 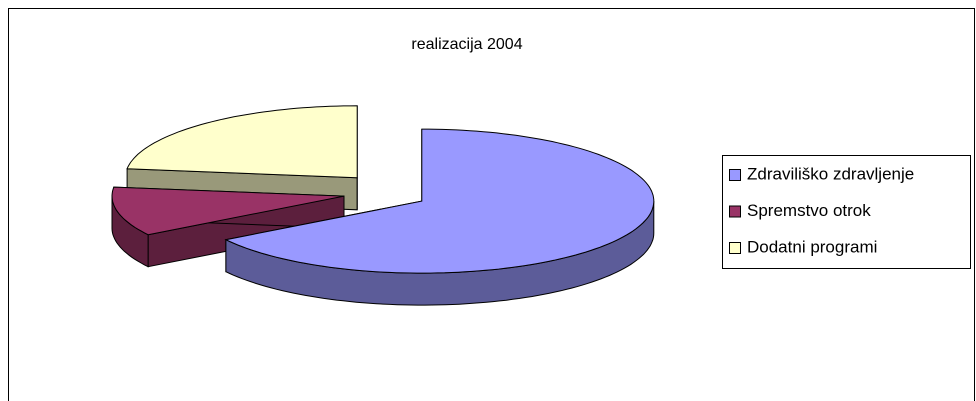 I want to click on legend-label: Zdraviliško zdravljenje, so click(x=830, y=173).